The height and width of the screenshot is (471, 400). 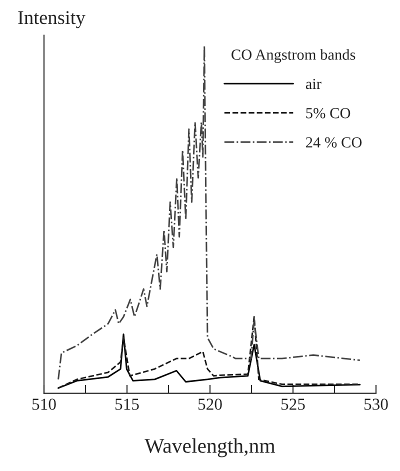 I want to click on legend-title: CO Angstrom bands, so click(x=294, y=56).